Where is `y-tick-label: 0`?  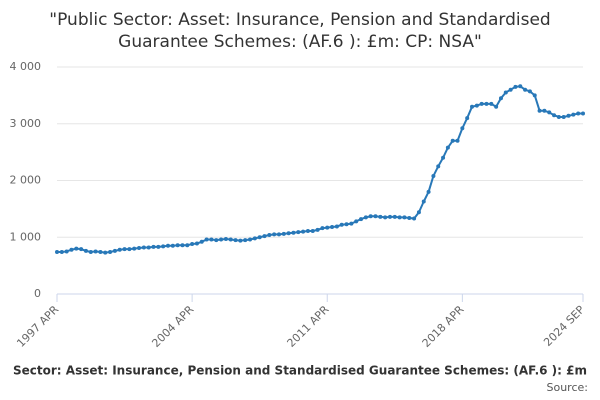 y-tick-label: 0 is located at coordinates (37, 293).